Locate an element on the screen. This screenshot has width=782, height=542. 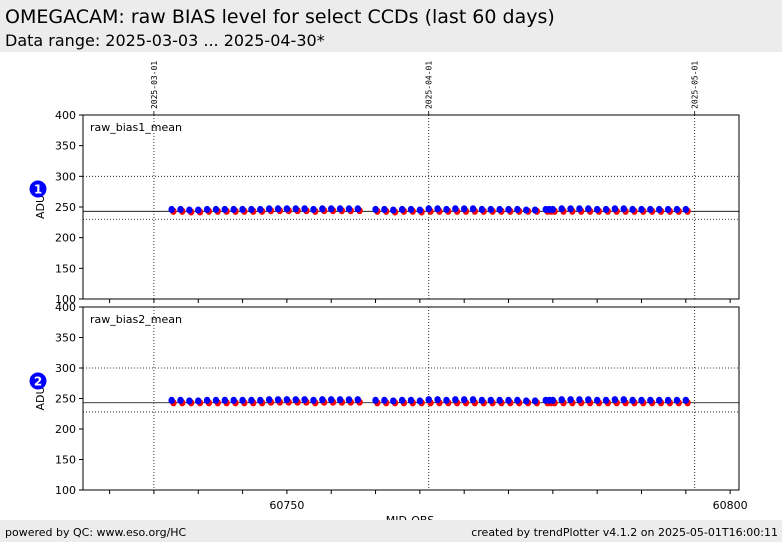
page-subtitle: Data range: 2025-03-03 ... 2025-04-30* is located at coordinates (165, 40).